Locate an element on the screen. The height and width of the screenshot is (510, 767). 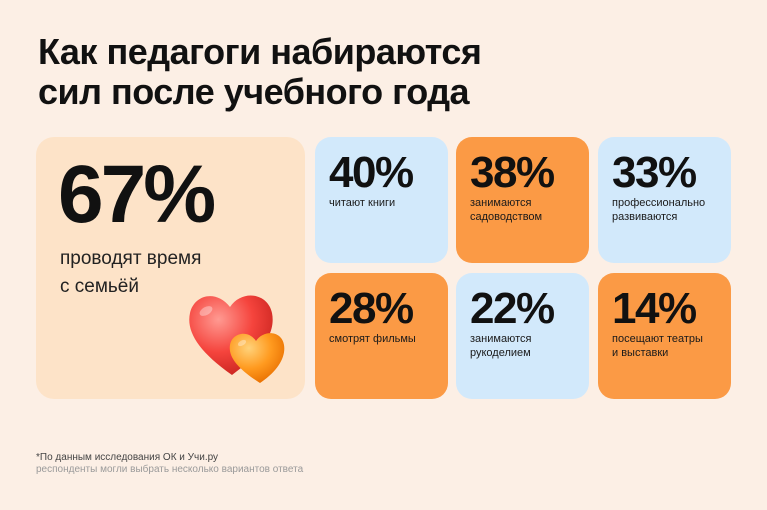
title-line-2: сил после учебного года is located at coordinates (254, 91).